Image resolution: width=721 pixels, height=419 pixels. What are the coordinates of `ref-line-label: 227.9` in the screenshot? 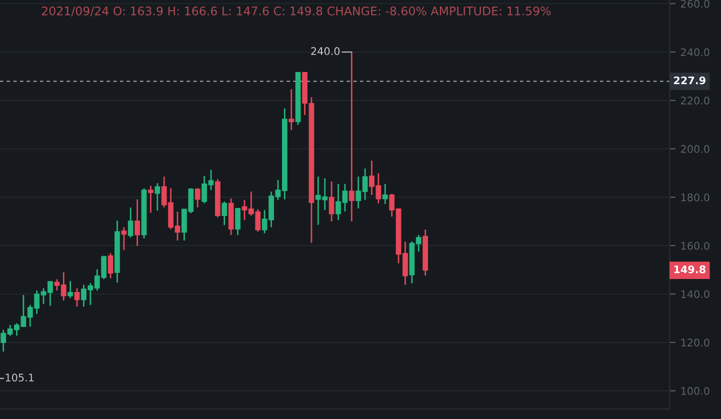 It's located at (690, 80).